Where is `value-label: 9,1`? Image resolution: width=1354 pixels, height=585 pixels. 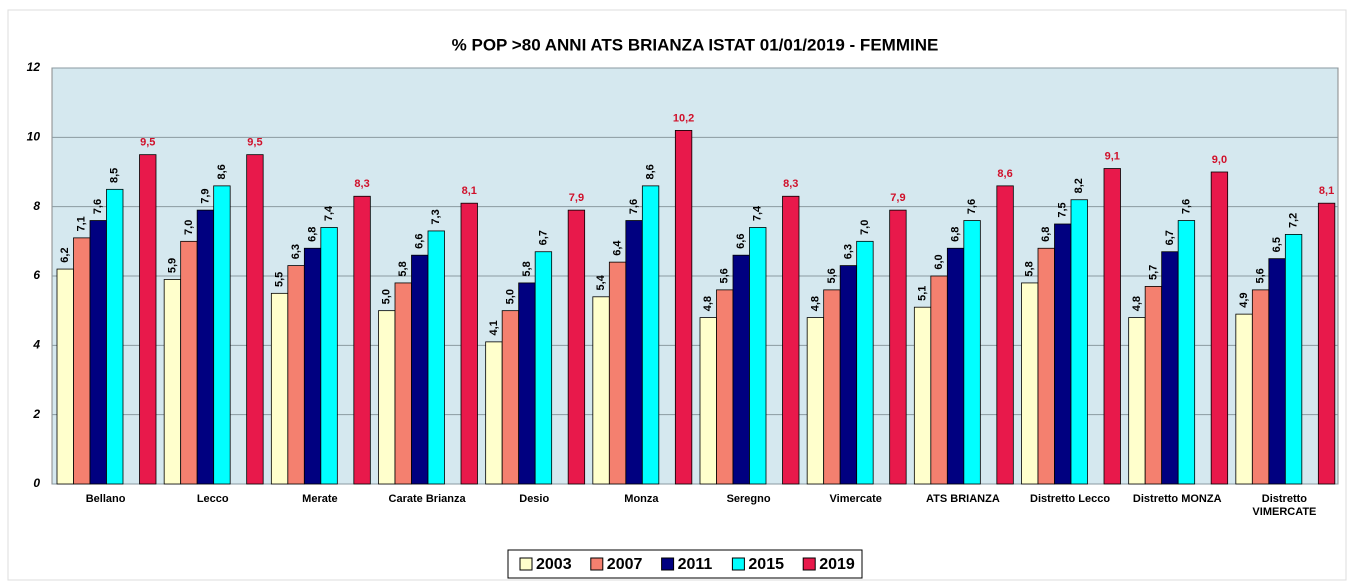 value-label: 9,1 is located at coordinates (1112, 156).